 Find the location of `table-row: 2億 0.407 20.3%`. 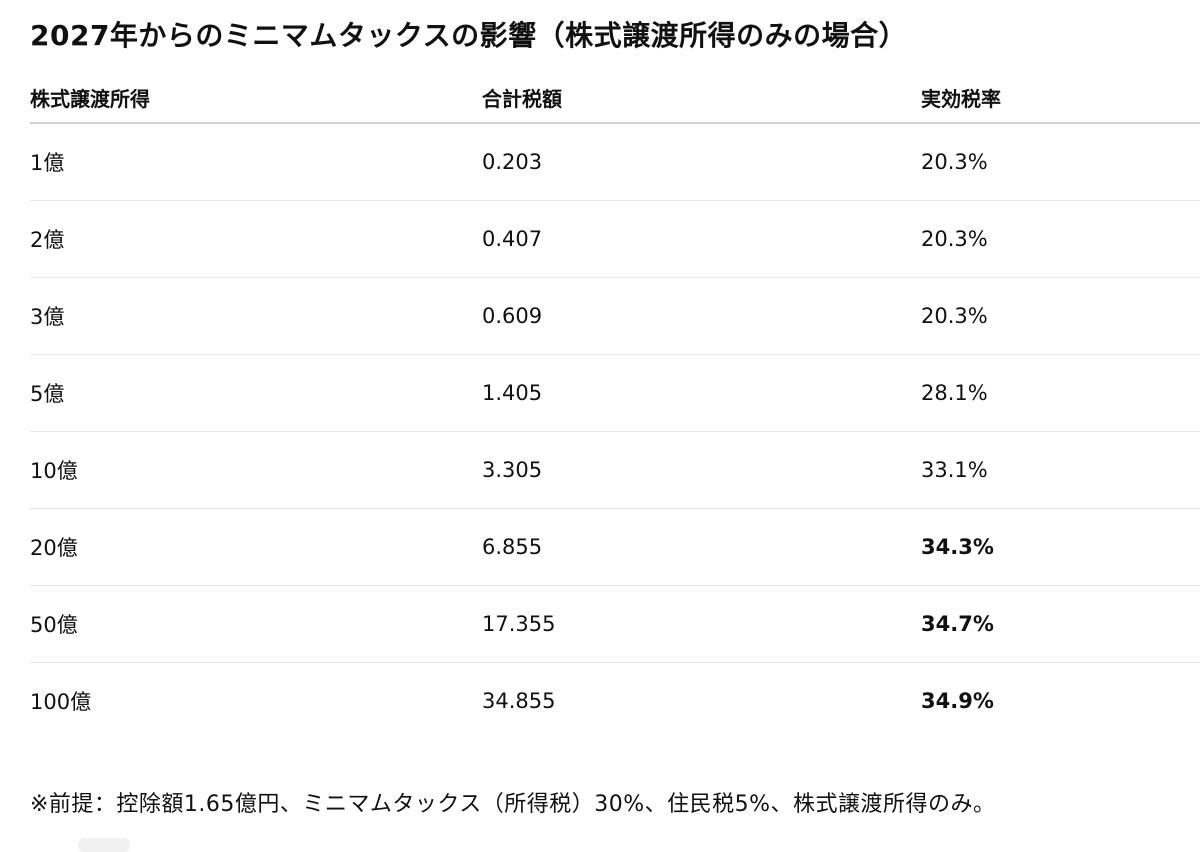

table-row: 2億 0.407 20.3% is located at coordinates (615, 239).